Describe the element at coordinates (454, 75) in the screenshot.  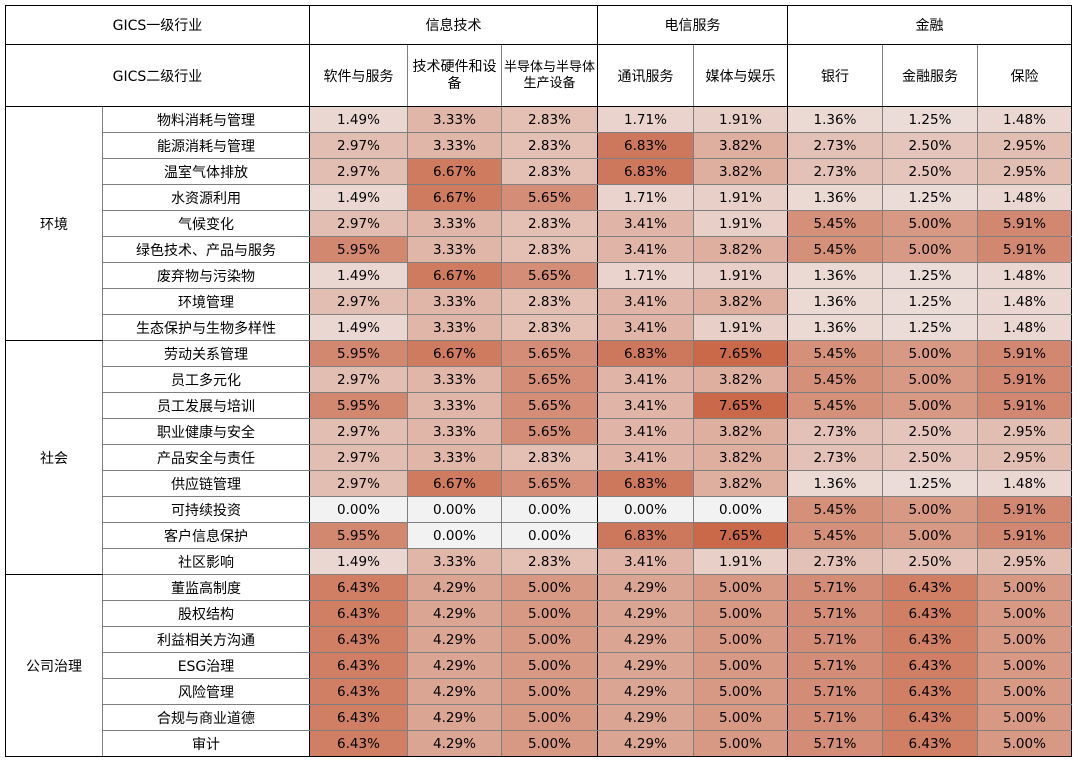
I see `sub-header-hardware: 技术硬件和设备` at that location.